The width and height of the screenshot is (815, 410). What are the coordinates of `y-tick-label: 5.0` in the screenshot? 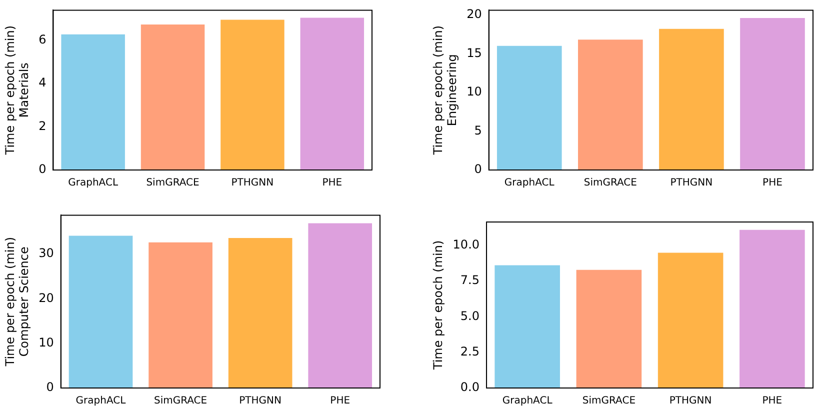 It's located at (470, 315).